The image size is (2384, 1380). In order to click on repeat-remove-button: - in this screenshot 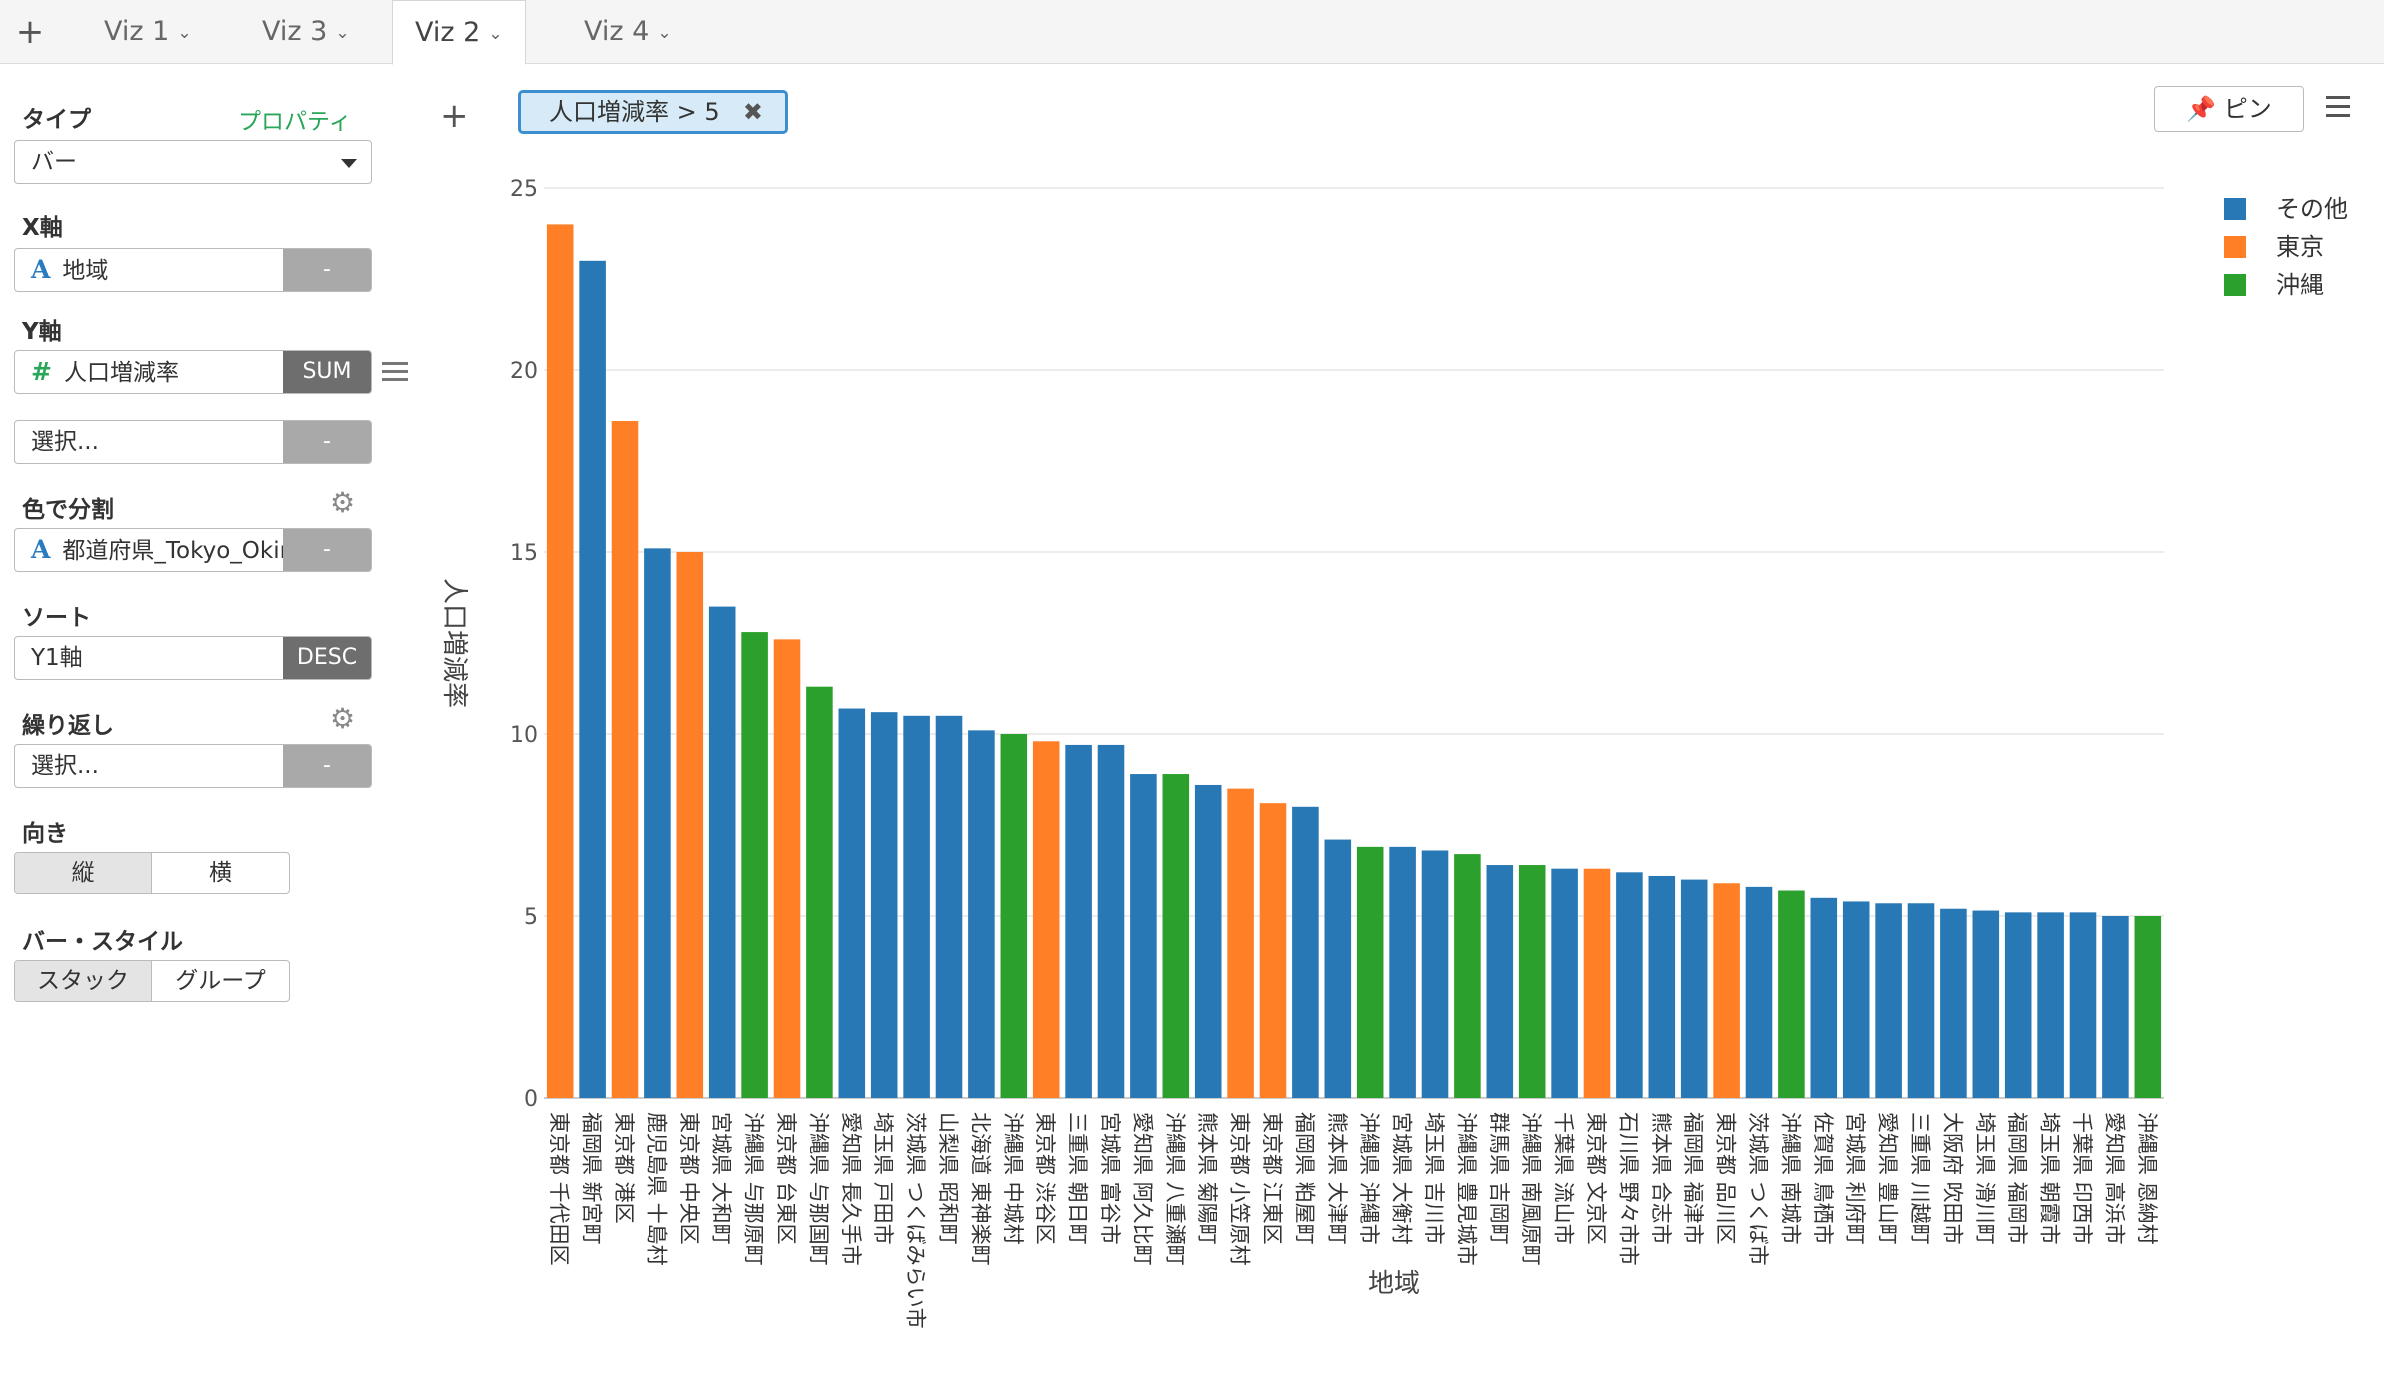, I will do `click(327, 766)`.